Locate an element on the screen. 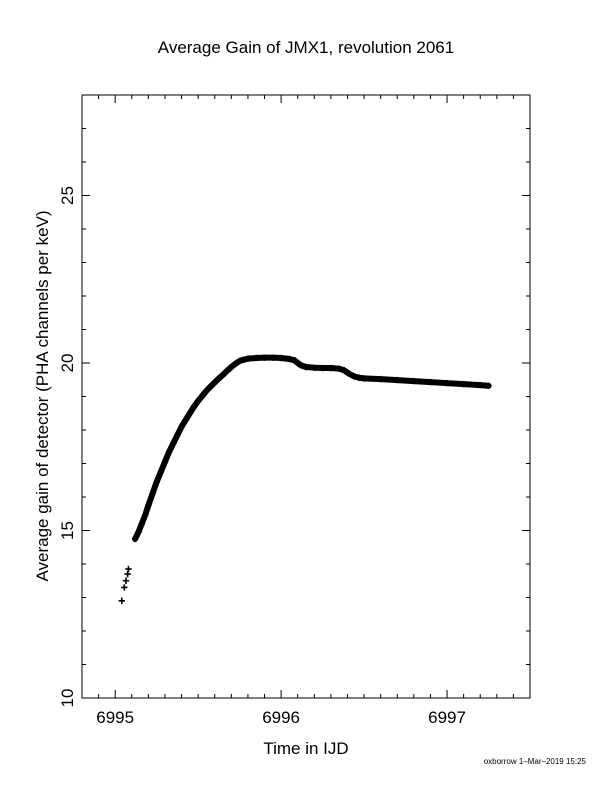 The width and height of the screenshot is (612, 792). x-tick-label: 6996 is located at coordinates (281, 717).